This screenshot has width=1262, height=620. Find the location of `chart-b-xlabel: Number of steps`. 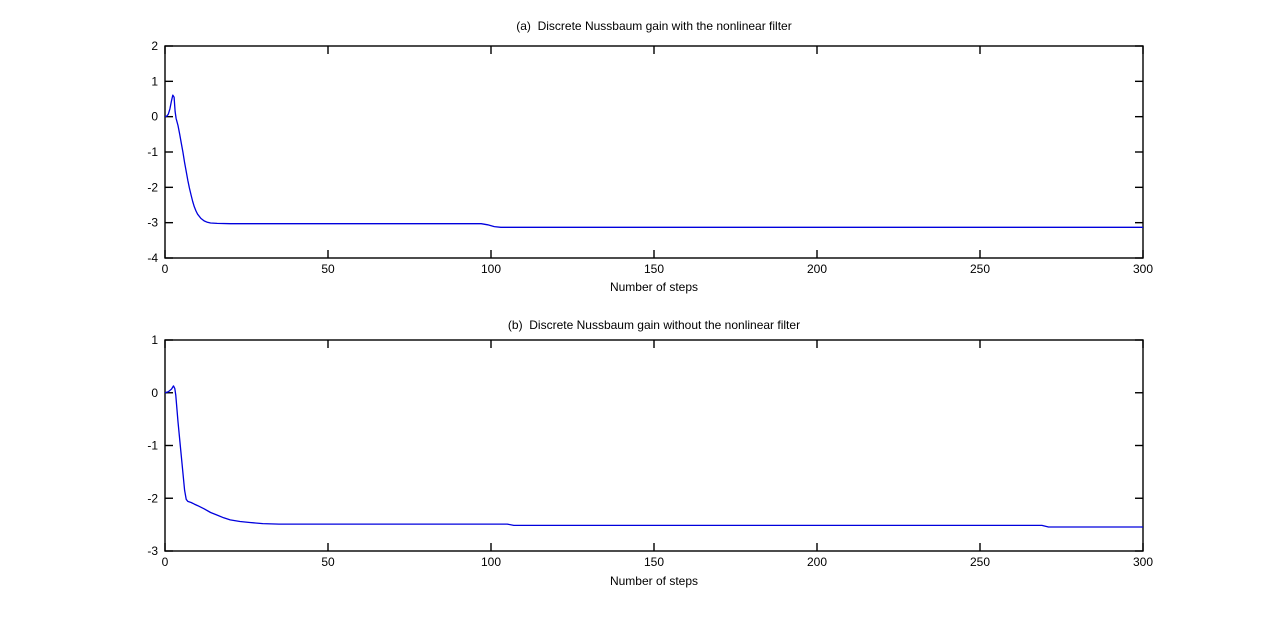

chart-b-xlabel: Number of steps is located at coordinates (654, 581).